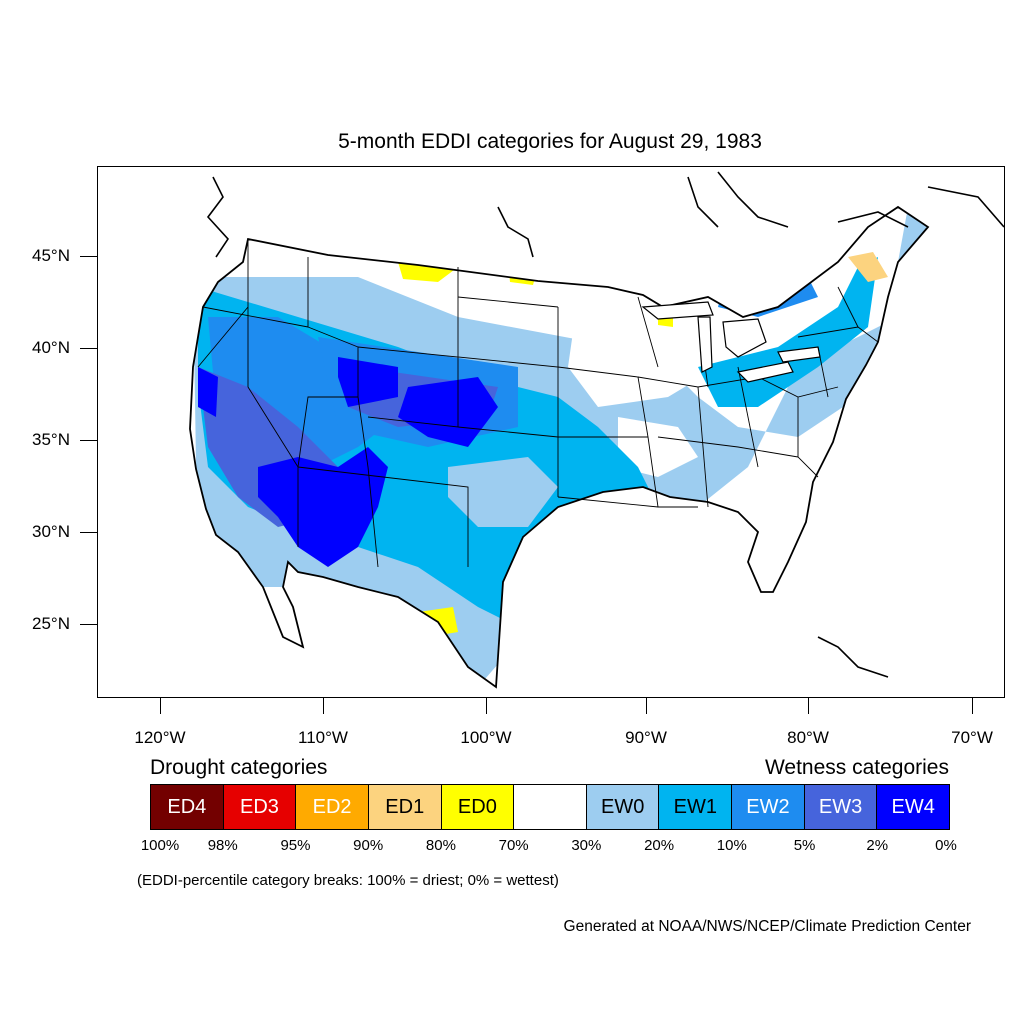 The height and width of the screenshot is (1024, 1024). I want to click on percentile-label: 0%, so click(946, 845).